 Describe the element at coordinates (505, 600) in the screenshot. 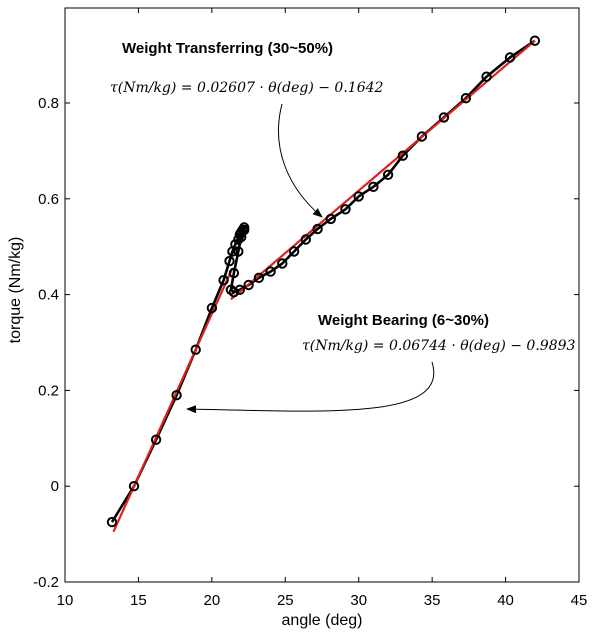

I see `x-tick-label: 40` at that location.